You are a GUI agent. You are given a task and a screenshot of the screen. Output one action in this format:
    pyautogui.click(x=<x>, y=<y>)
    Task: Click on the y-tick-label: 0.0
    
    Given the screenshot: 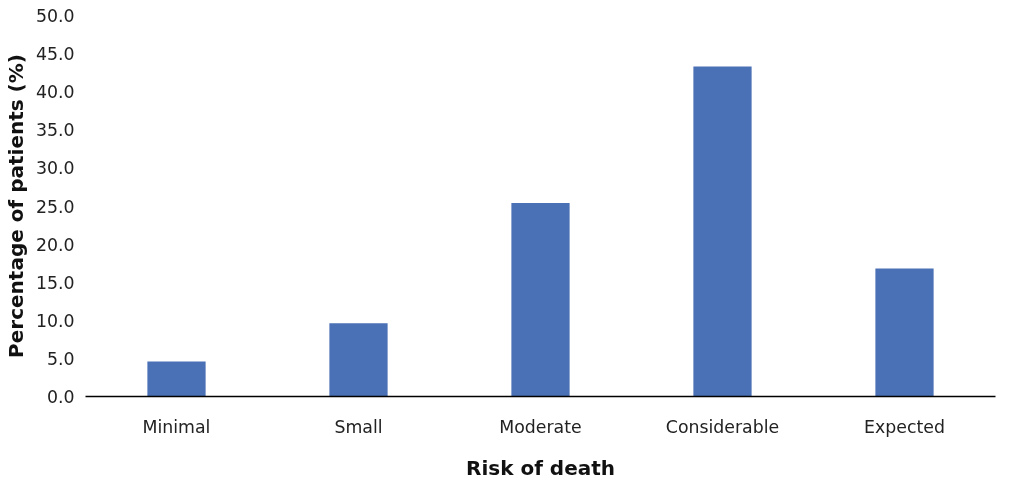 What is the action you would take?
    pyautogui.click(x=60, y=397)
    